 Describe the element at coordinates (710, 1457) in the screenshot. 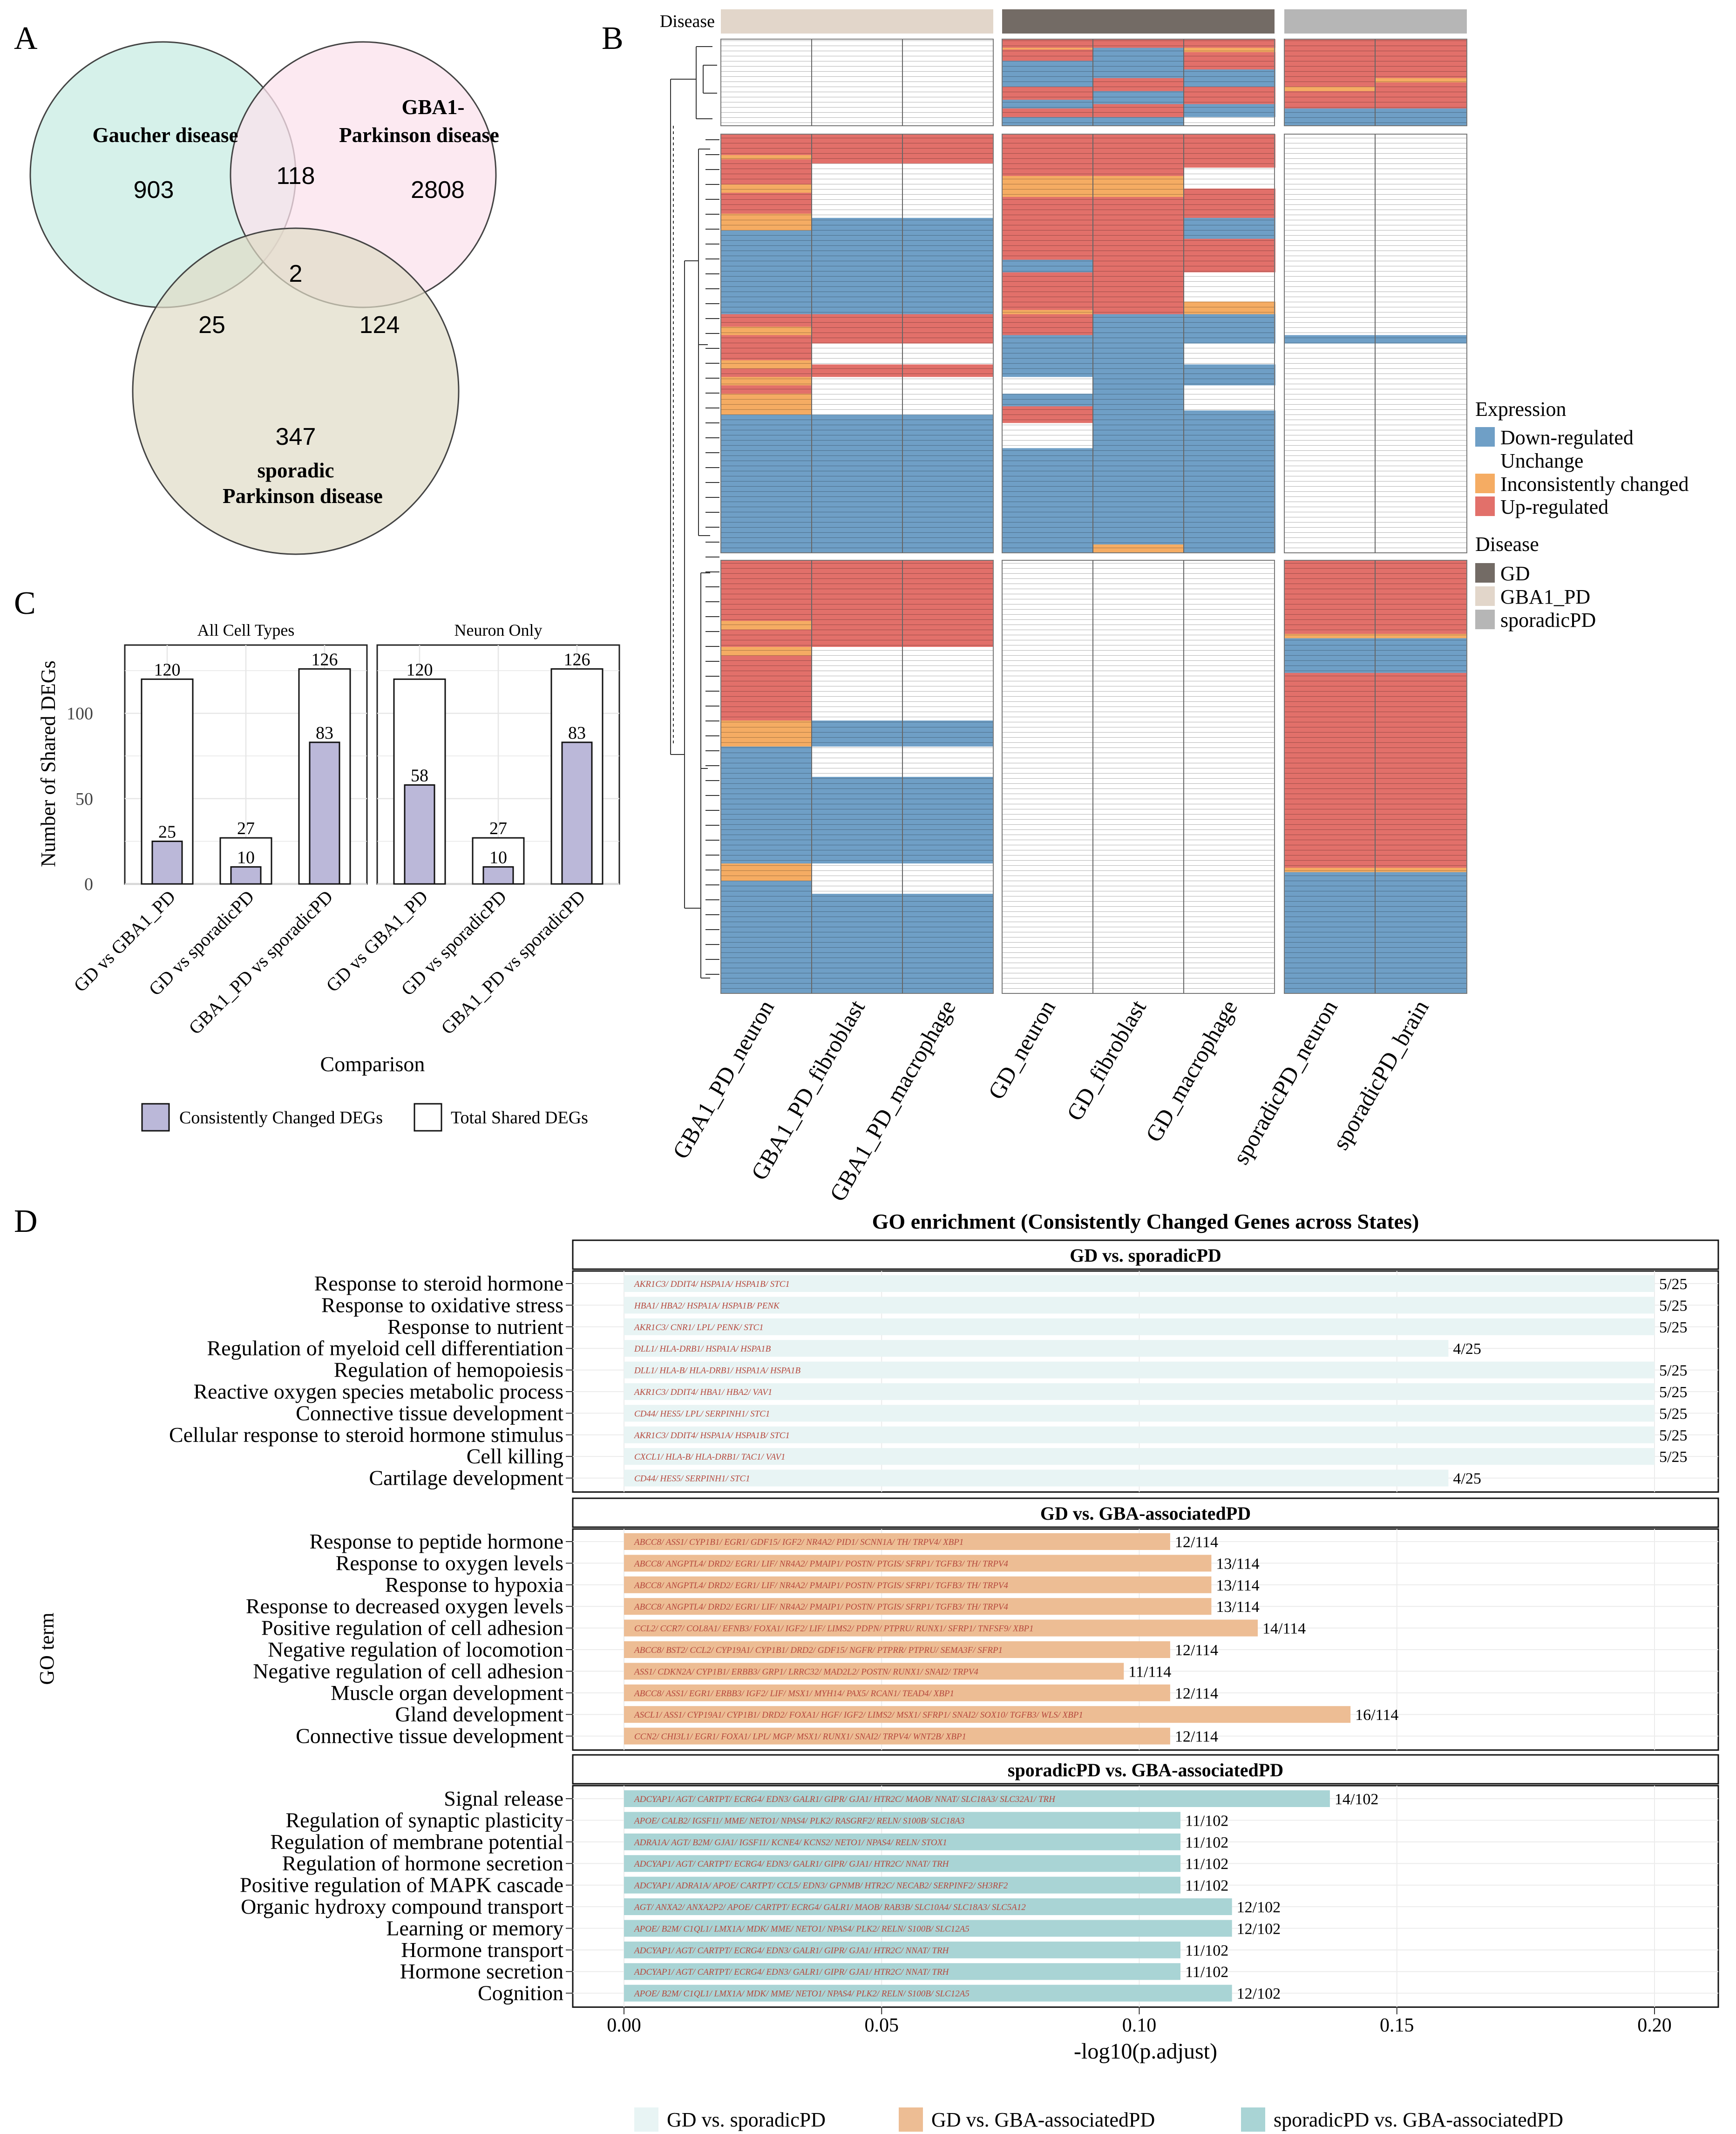

I see `go-bar-genes: CXCL1/ HLA-B/ HLA-DRB1/ TAC1/ VAV1` at that location.